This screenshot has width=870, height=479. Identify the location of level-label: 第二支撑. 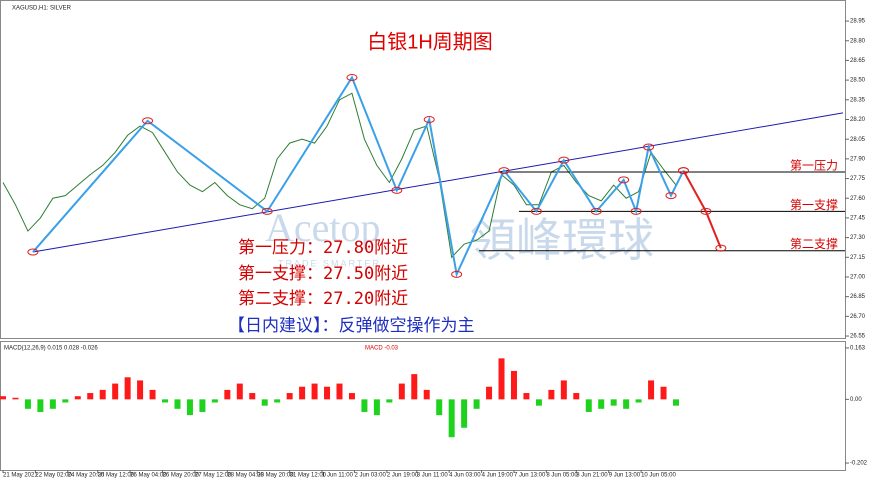
(814, 243).